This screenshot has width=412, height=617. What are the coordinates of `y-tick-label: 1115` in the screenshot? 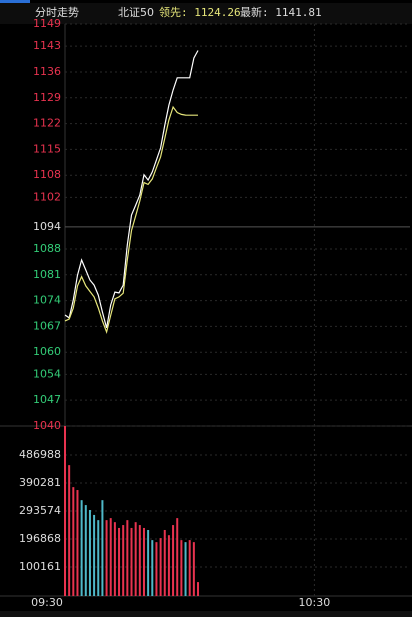 It's located at (47, 148).